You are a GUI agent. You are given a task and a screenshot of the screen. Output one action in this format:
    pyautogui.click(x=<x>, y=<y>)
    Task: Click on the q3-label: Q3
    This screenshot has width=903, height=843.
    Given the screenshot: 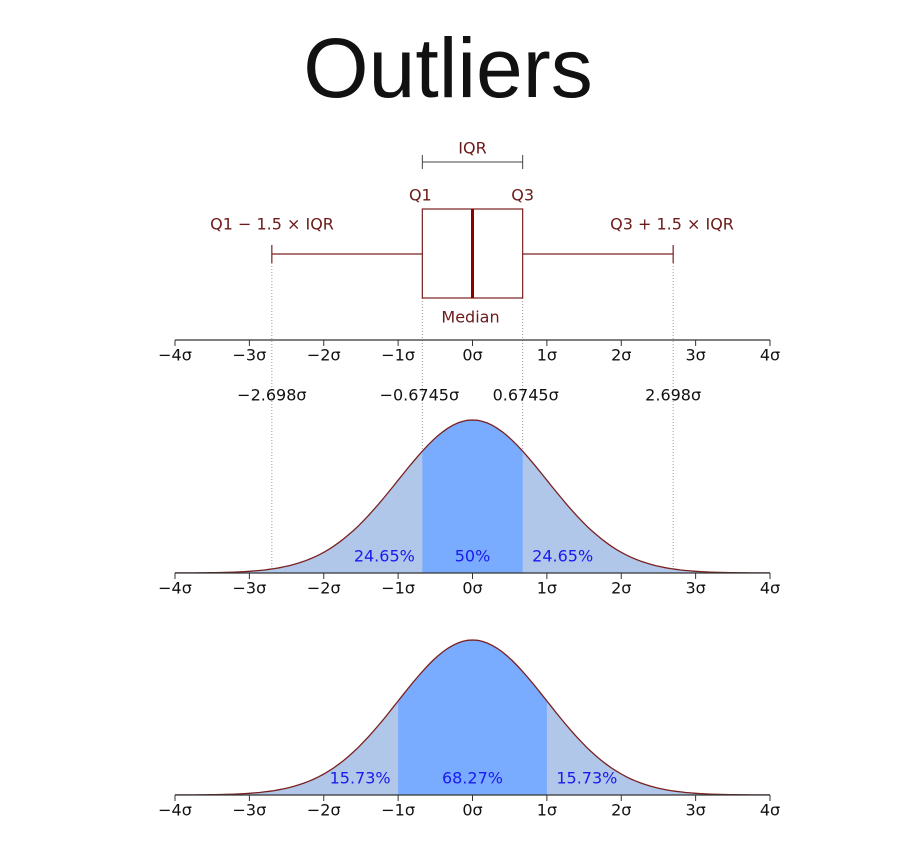 What is the action you would take?
    pyautogui.click(x=522, y=195)
    